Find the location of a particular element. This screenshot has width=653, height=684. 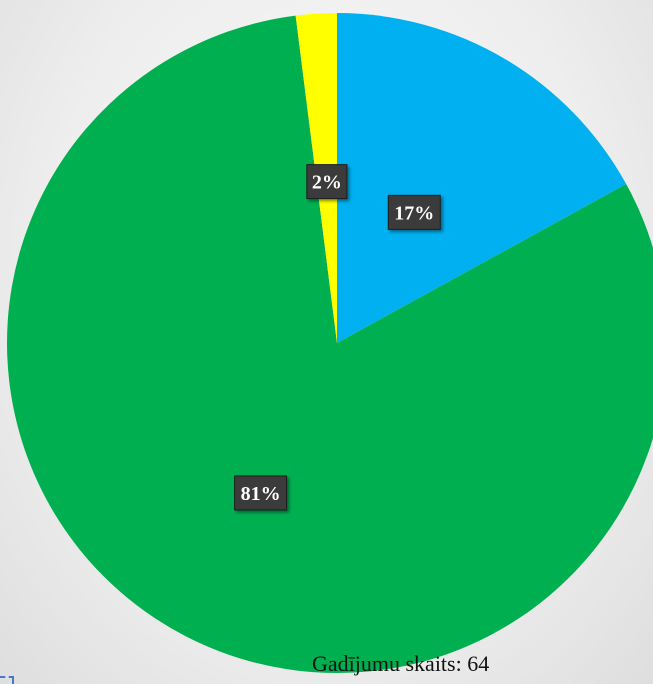

selection-handle is located at coordinates (7, 680).